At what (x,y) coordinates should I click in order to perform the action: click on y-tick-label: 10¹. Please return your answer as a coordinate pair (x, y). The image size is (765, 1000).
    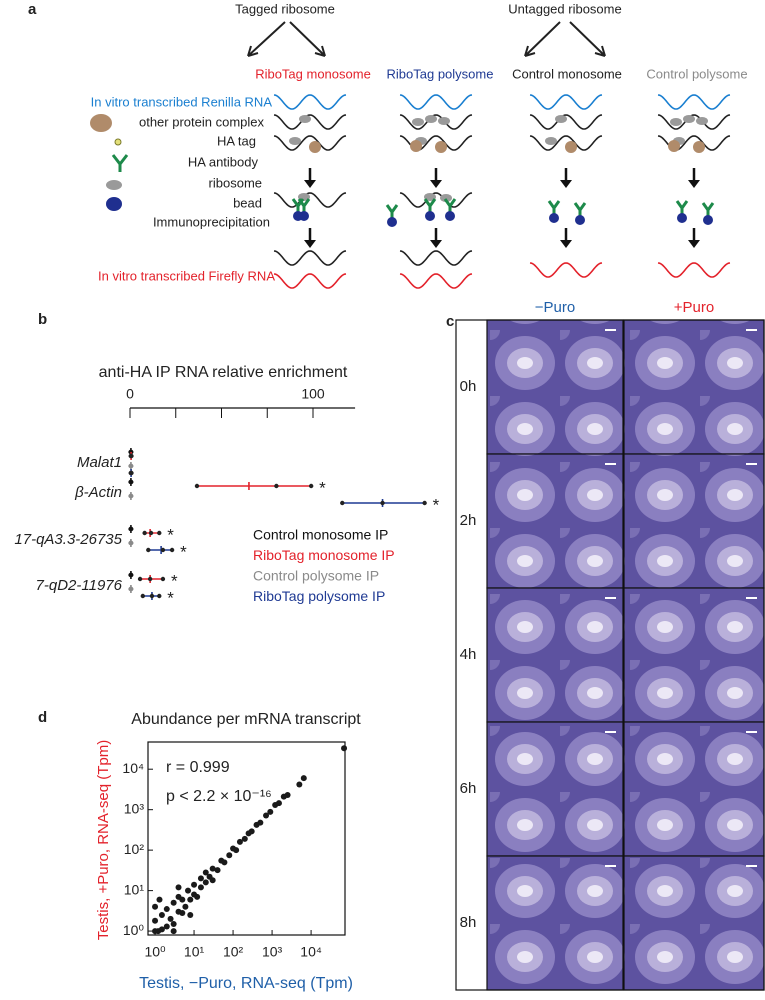
    Looking at the image, I should click on (134, 889).